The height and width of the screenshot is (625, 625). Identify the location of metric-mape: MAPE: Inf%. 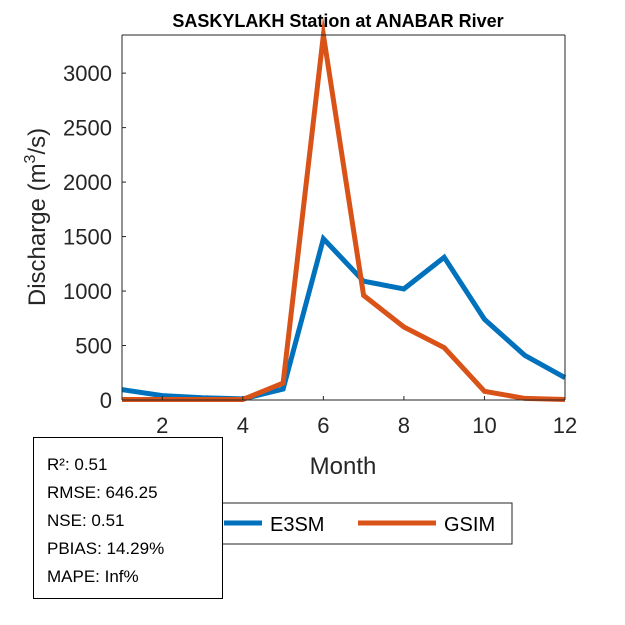
(93, 576).